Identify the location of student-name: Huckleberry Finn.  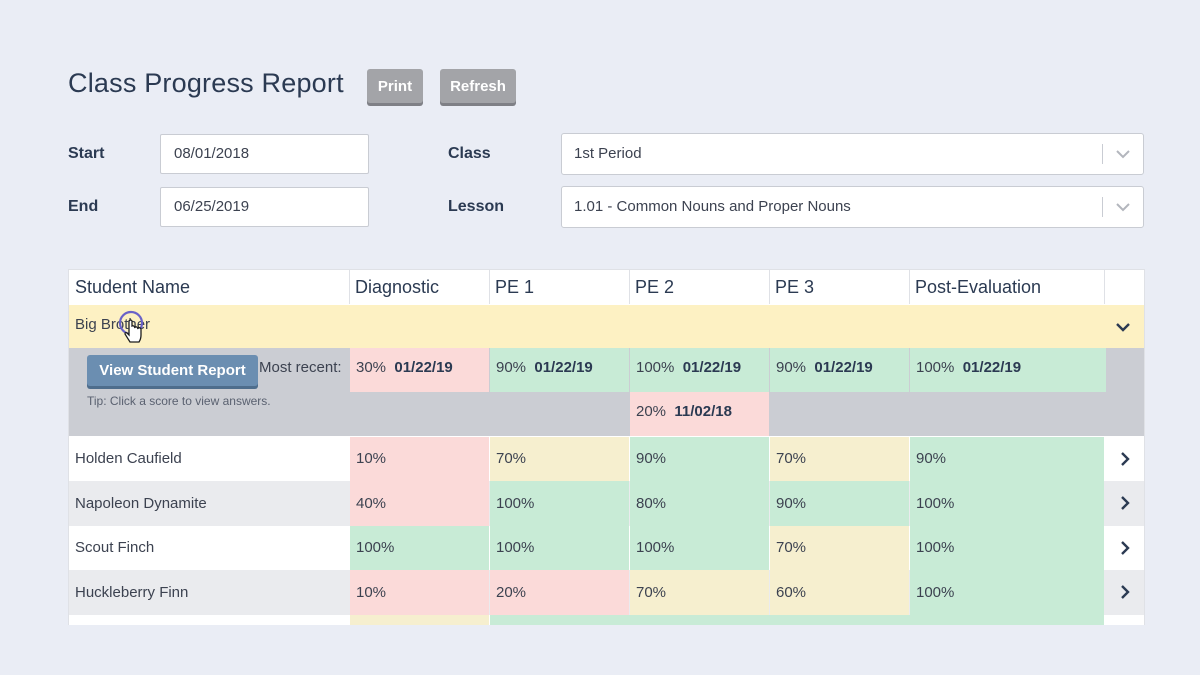
(132, 592).